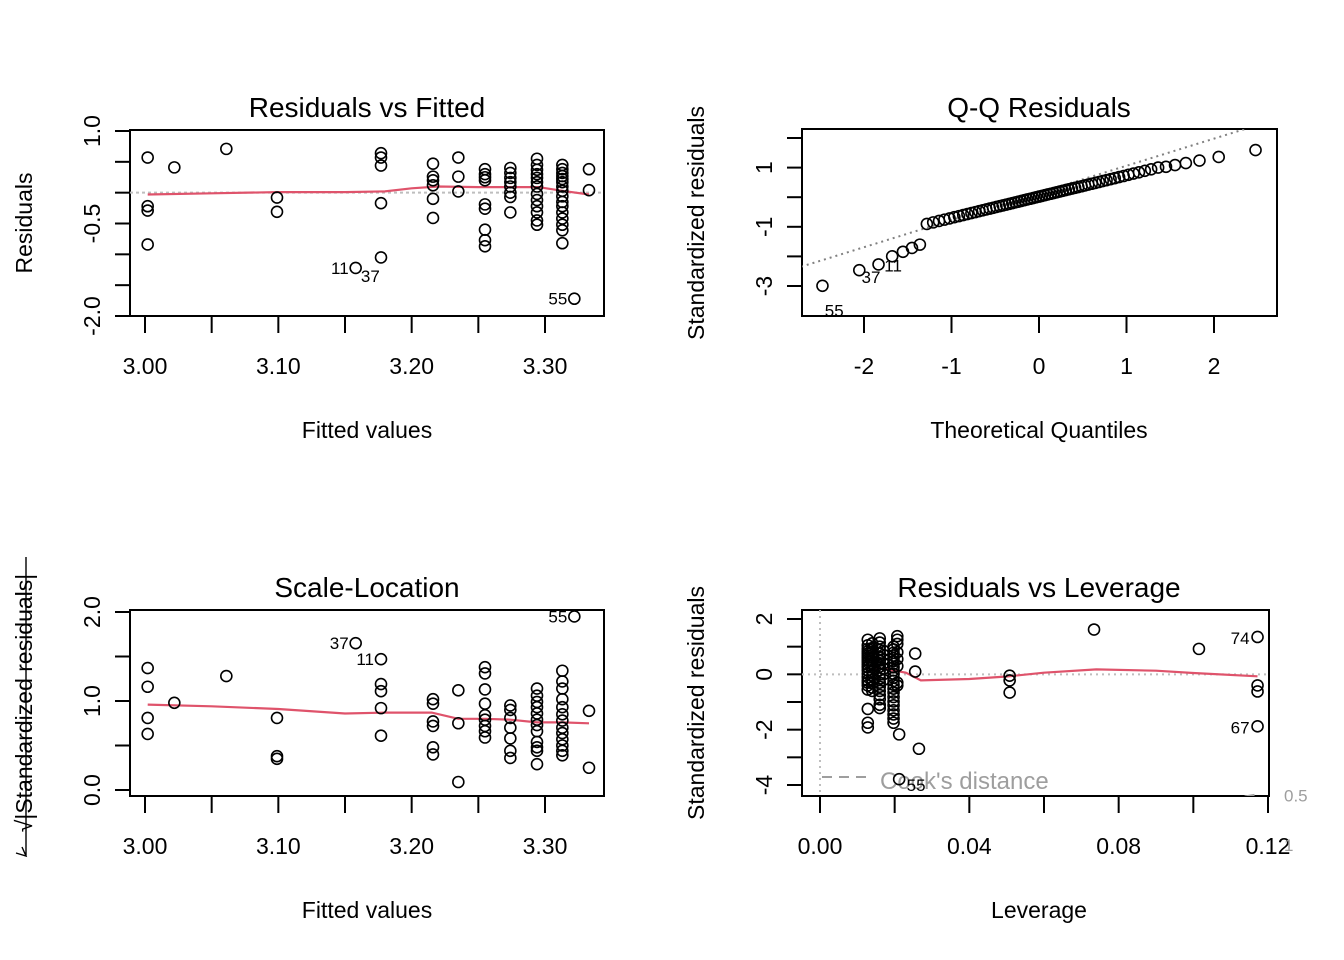 Image resolution: width=1344 pixels, height=960 pixels. Describe the element at coordinates (1296, 795) in the screenshot. I see `cooks-level-label: 0.5` at that location.